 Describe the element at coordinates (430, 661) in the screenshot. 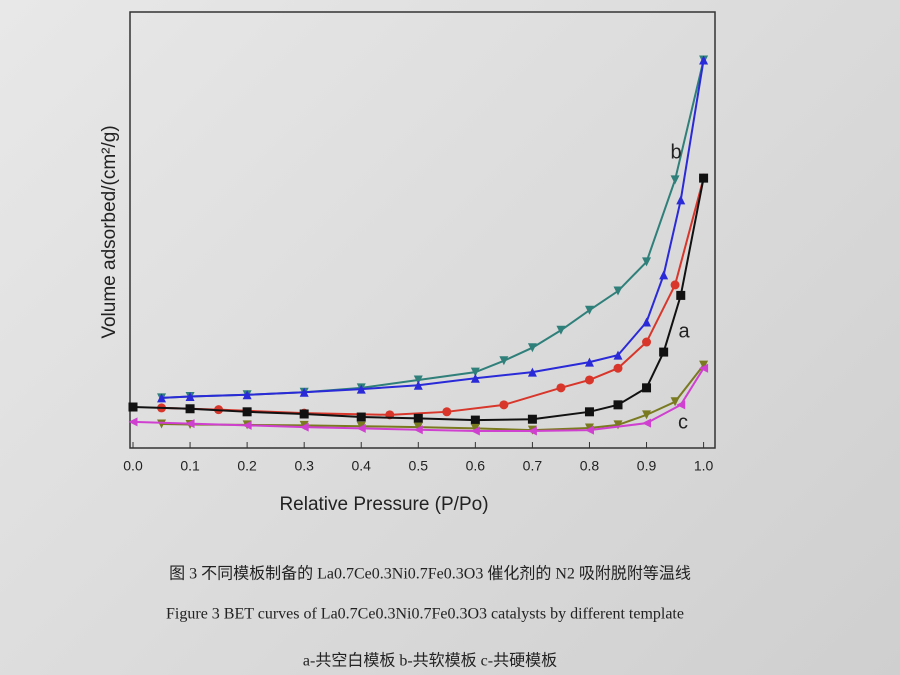

I see `caption: a-共空白模板 b-共软模板 c-共硬模板` at that location.